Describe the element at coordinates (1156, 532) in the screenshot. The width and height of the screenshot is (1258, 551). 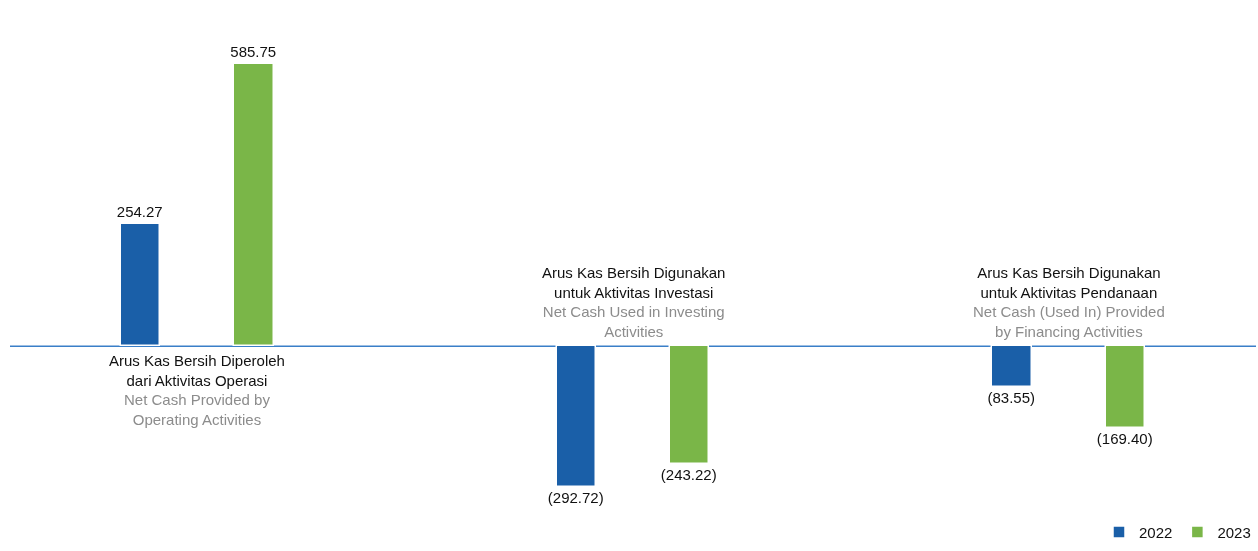
I see `legend-label: 2022` at that location.